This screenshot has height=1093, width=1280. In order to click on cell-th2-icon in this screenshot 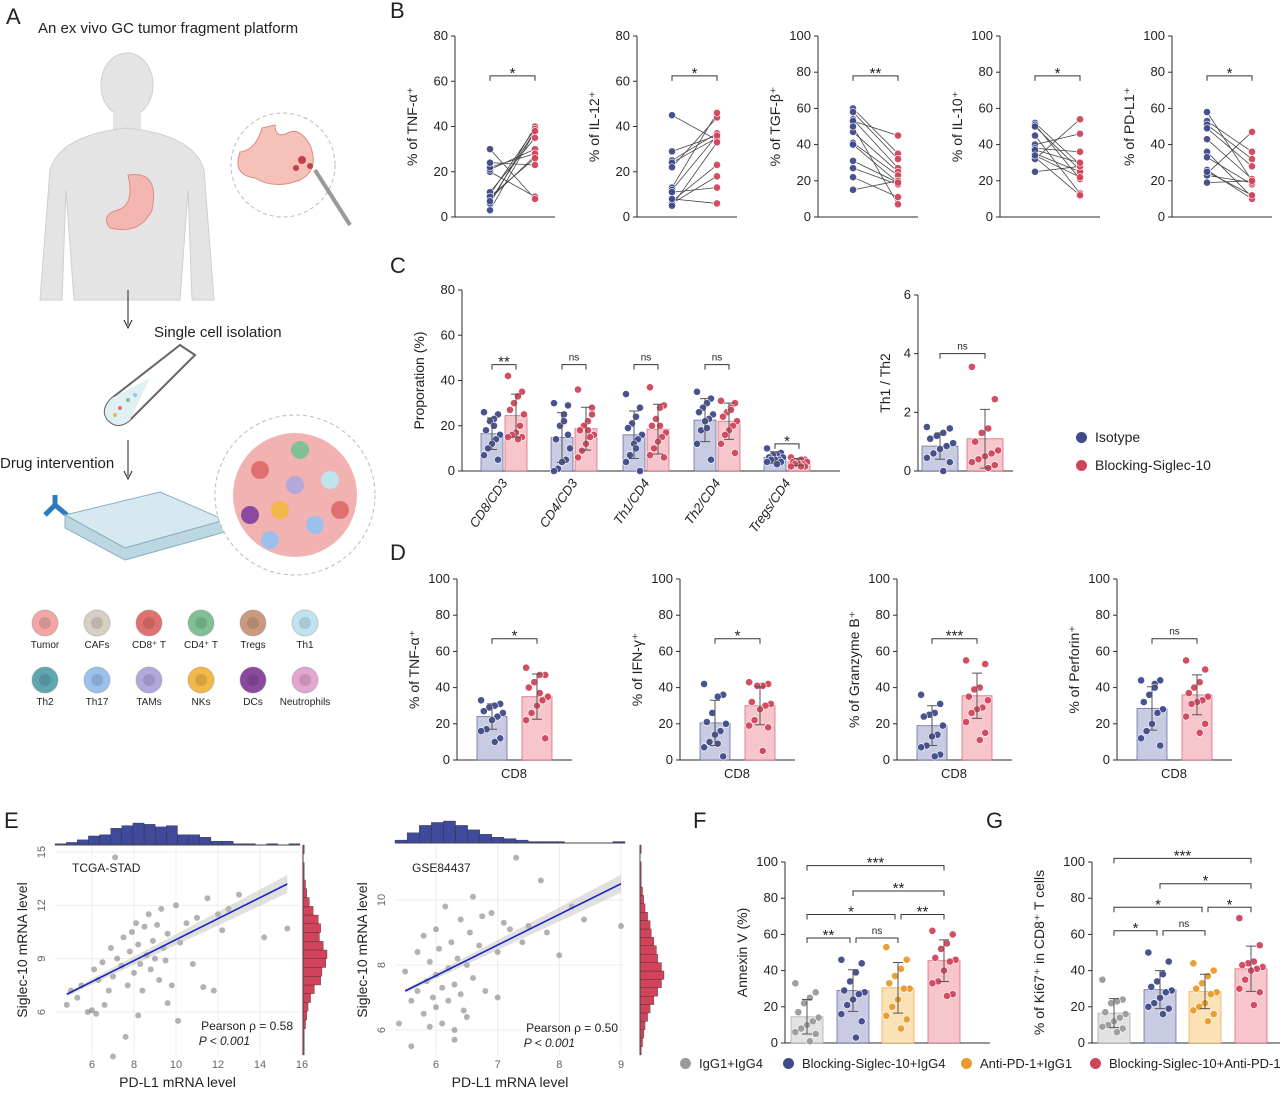, I will do `click(45, 680)`.